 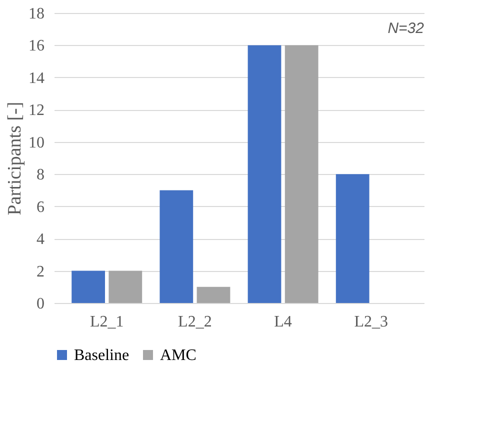 What do you see at coordinates (36, 111) in the screenshot?
I see `y-tick-label: 12` at bounding box center [36, 111].